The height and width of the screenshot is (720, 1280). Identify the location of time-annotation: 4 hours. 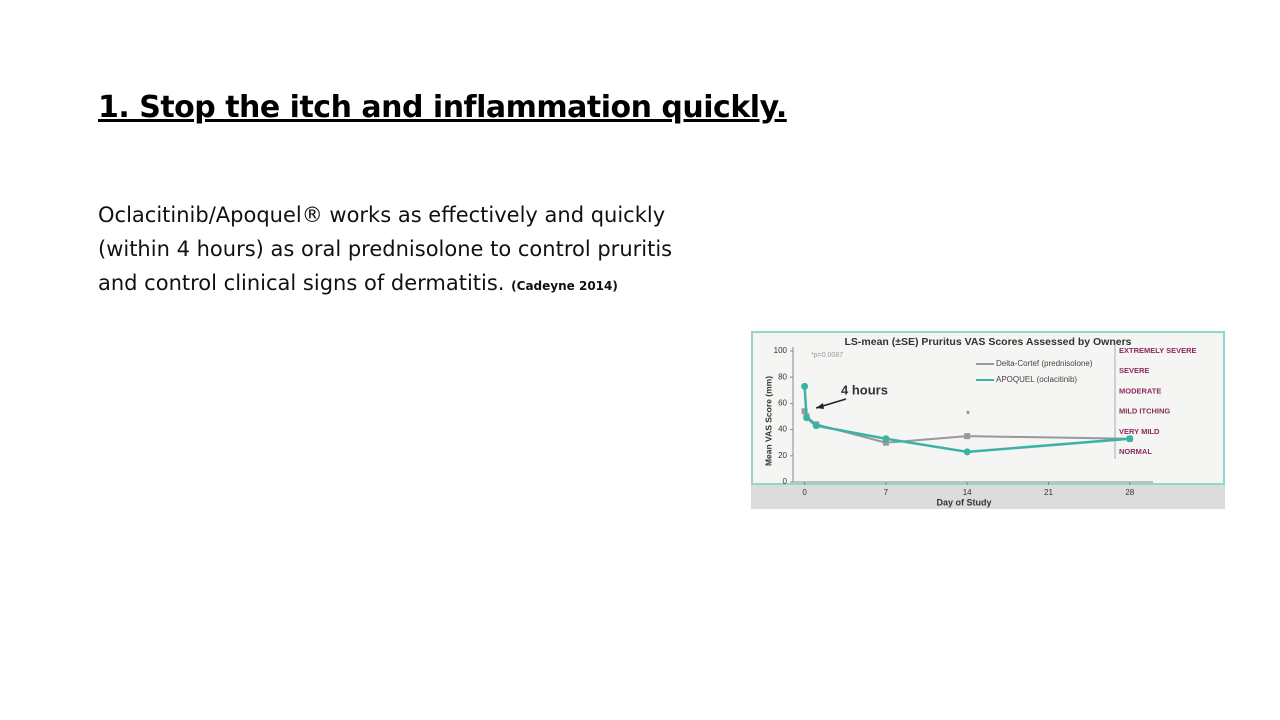
(864, 389).